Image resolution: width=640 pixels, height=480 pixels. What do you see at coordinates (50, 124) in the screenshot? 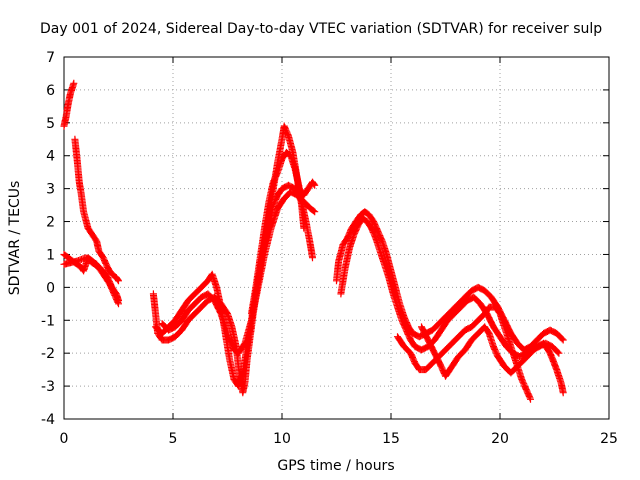
I see `y-tick-label: 5` at bounding box center [50, 124].